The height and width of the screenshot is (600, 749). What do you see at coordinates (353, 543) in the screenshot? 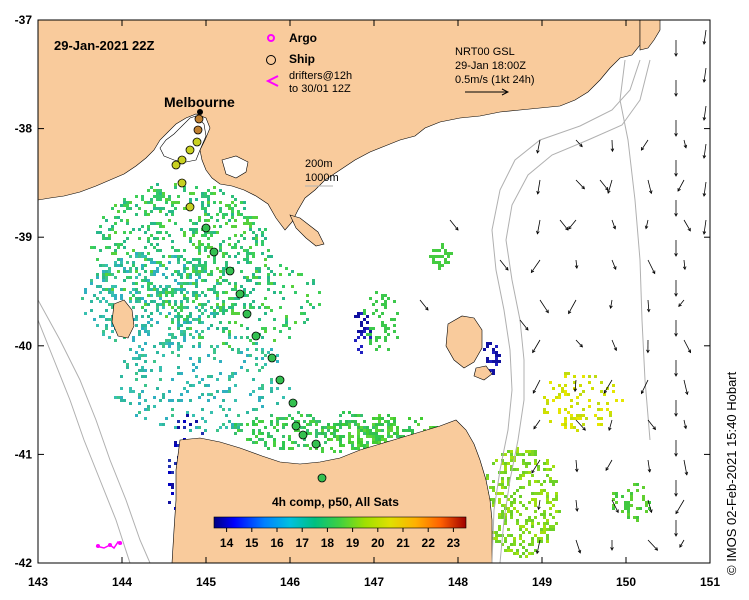
I see `colorbar-tick-label: 19` at bounding box center [353, 543].